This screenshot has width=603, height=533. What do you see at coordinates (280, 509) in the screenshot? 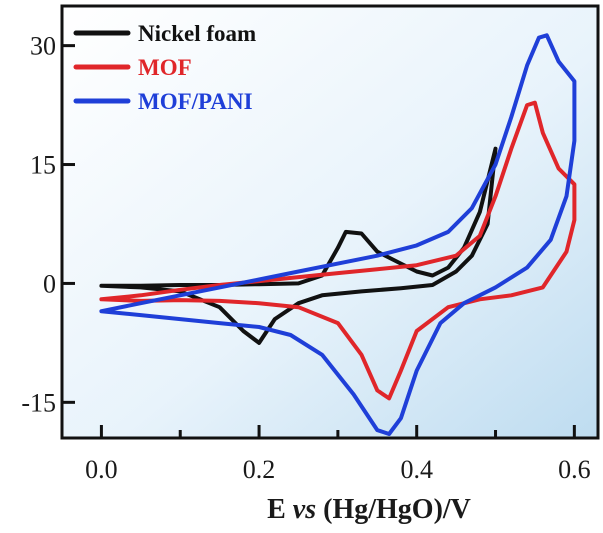
I see `x-axis-title-part-1: E` at bounding box center [280, 509].